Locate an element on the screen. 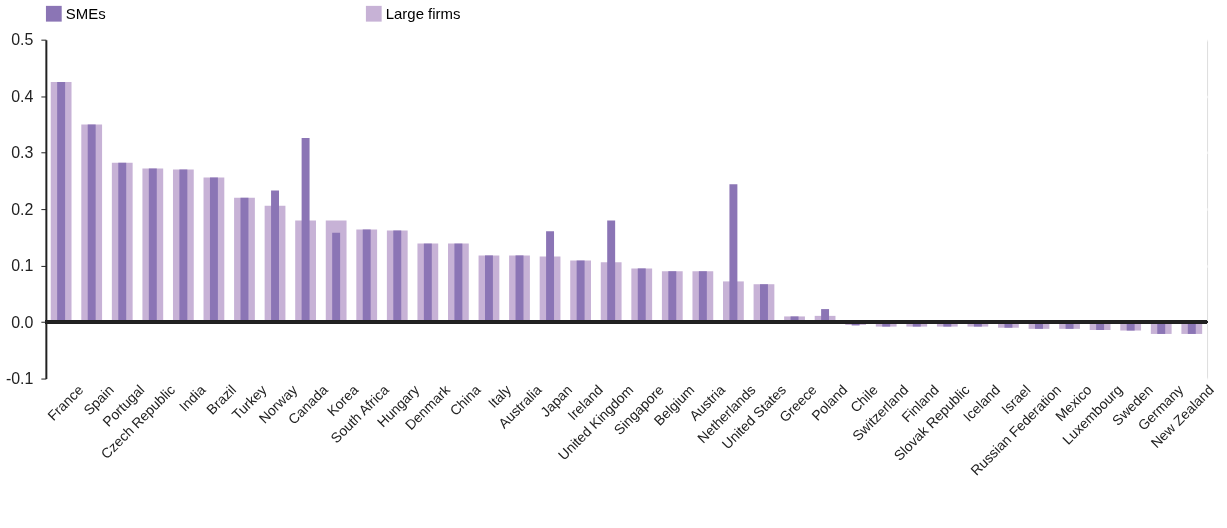  y-tick-label: 0.2 is located at coordinates (22, 209).